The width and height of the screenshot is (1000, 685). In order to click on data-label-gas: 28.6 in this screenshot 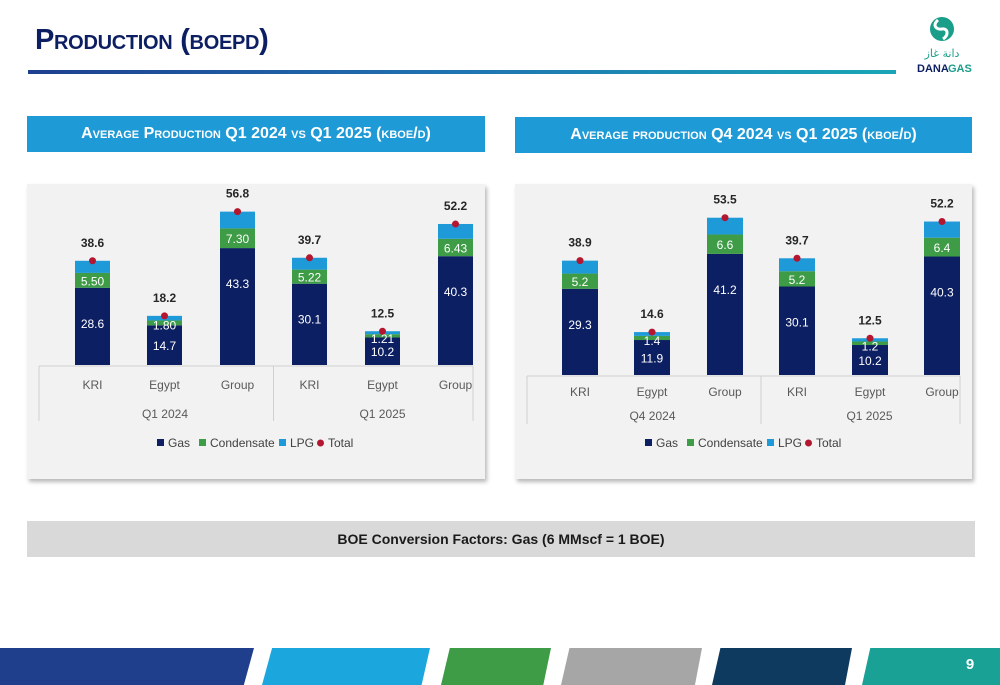, I will do `click(93, 324)`.